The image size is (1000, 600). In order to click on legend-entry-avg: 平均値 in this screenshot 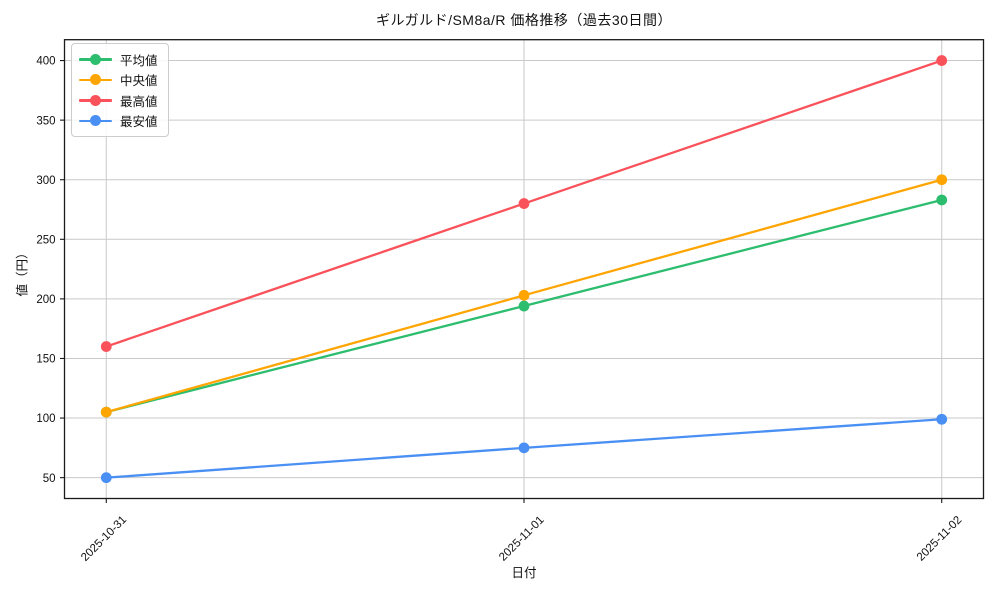, I will do `click(118, 59)`.